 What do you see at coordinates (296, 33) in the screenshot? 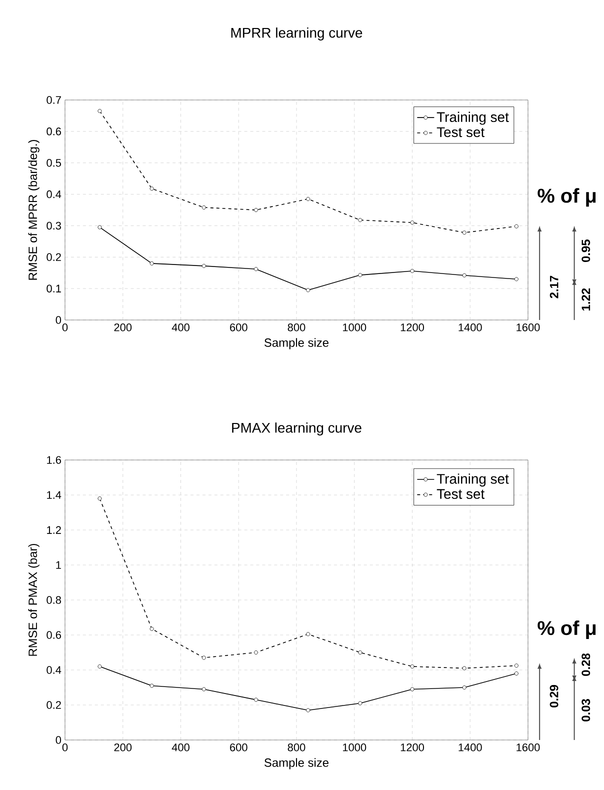
I see `chart-title: MPRR learning curve` at bounding box center [296, 33].